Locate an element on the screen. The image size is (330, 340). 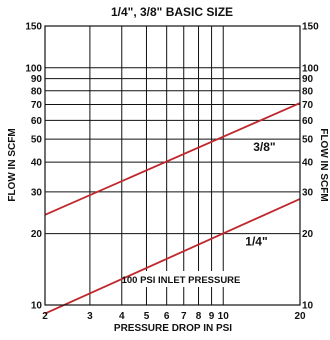
inlet-pressure-annotation: 100 PSI INLET PRESSURE is located at coordinates (181, 280).